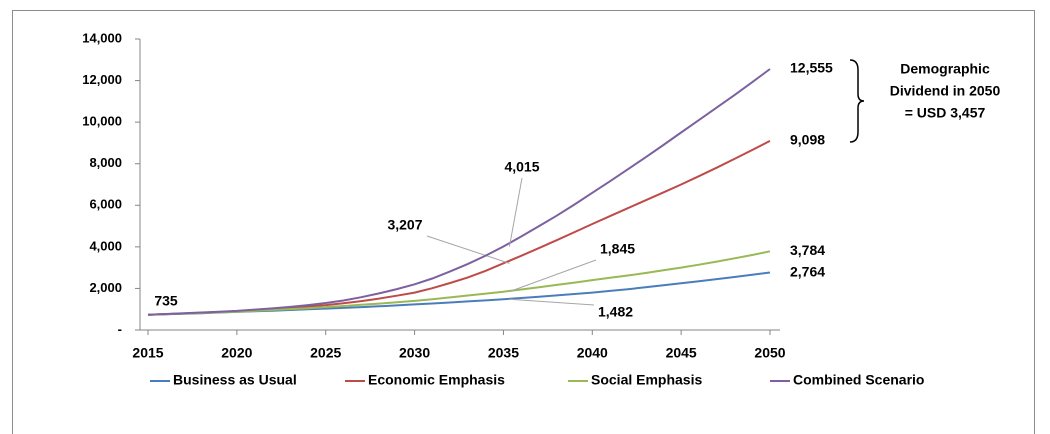 The height and width of the screenshot is (434, 1050). I want to click on data-label: 4,015, so click(521, 167).